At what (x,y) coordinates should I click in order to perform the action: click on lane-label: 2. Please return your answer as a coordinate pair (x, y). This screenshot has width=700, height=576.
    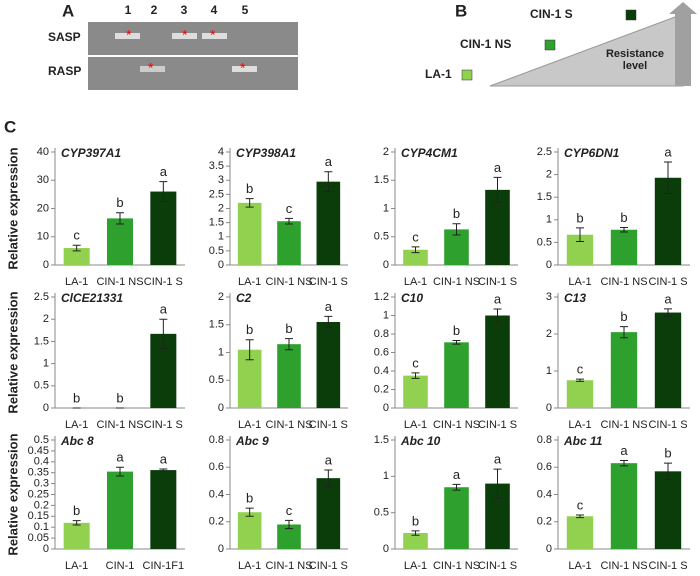
    Looking at the image, I should click on (154, 10).